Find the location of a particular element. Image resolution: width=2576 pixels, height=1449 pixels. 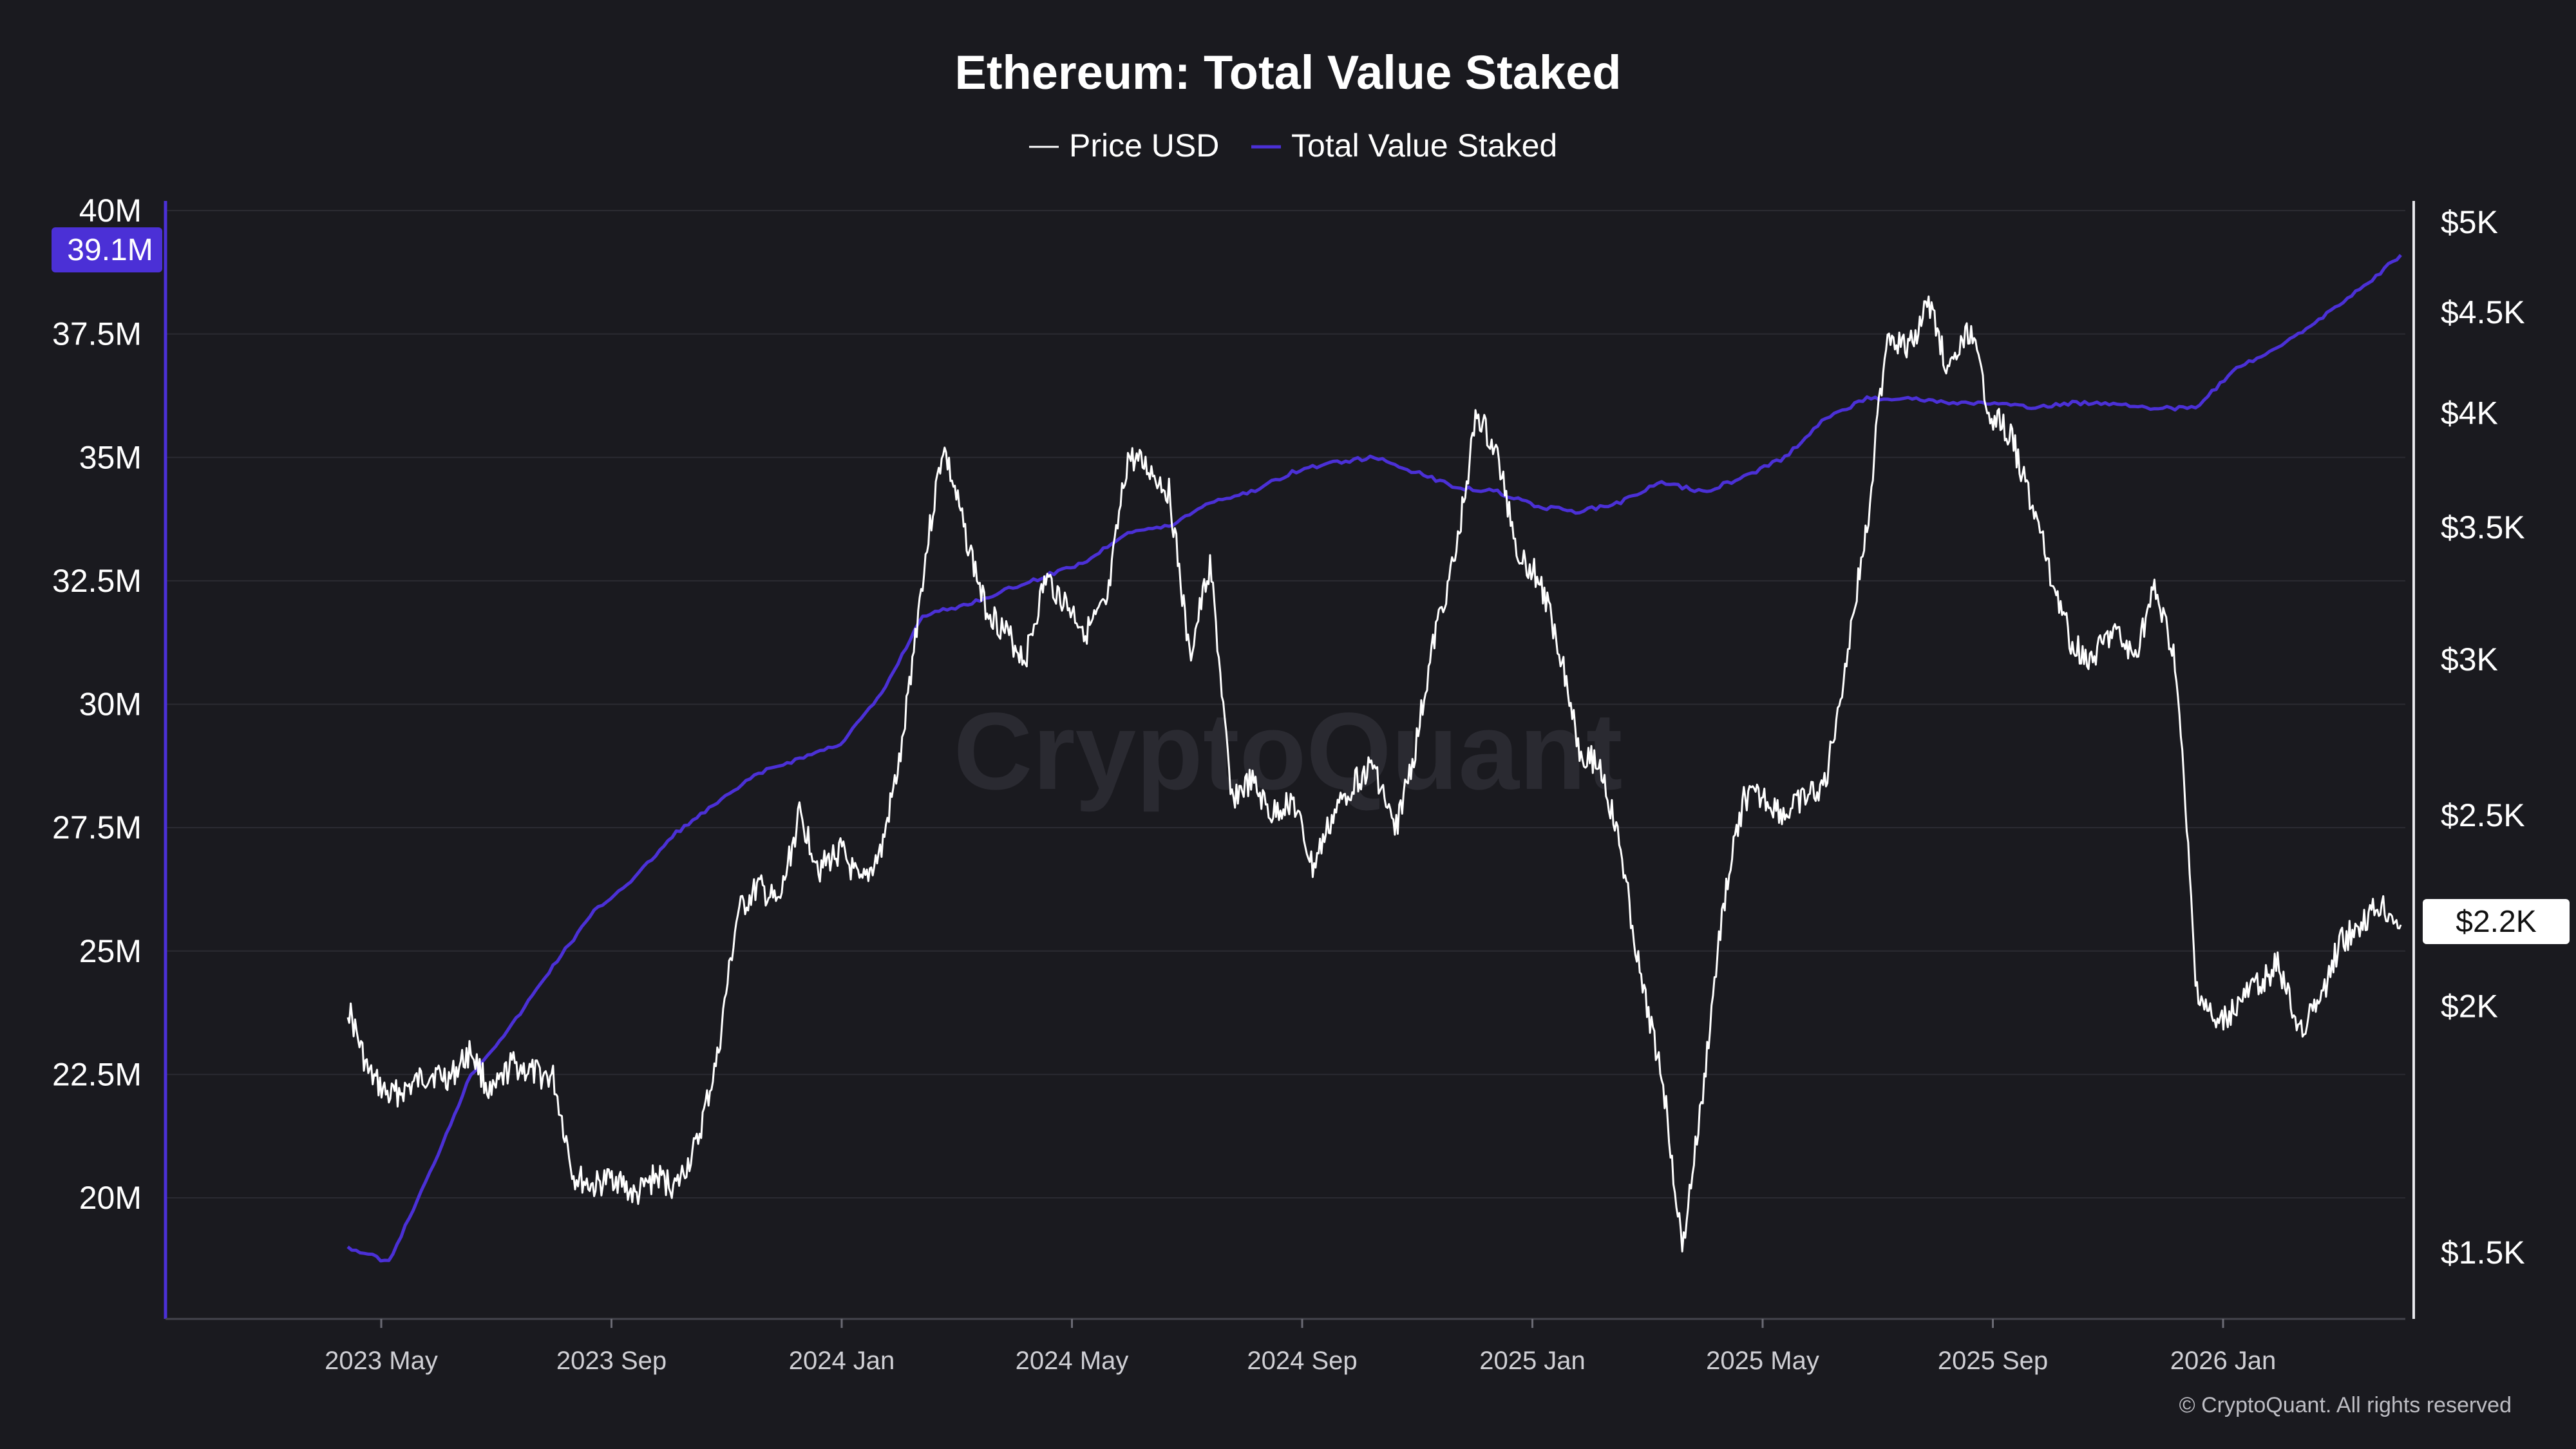

x-axis-tick-label: 2024 Jan is located at coordinates (842, 1361).